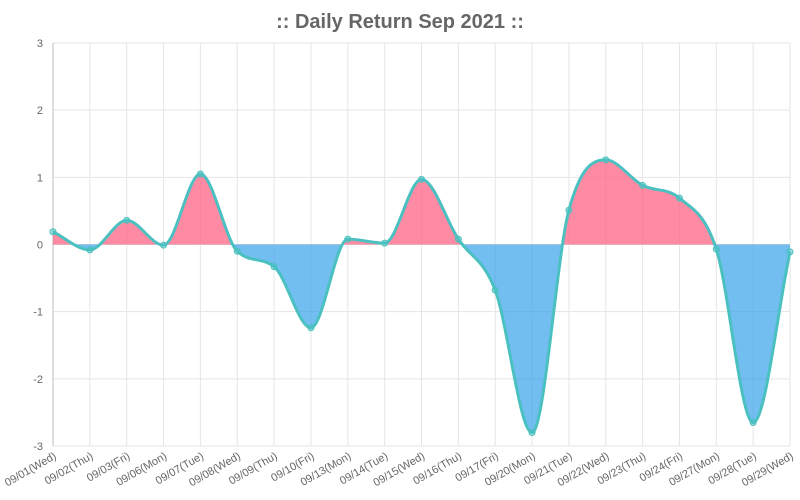  What do you see at coordinates (38, 313) in the screenshot?
I see `y-tick-label: -1` at bounding box center [38, 313].